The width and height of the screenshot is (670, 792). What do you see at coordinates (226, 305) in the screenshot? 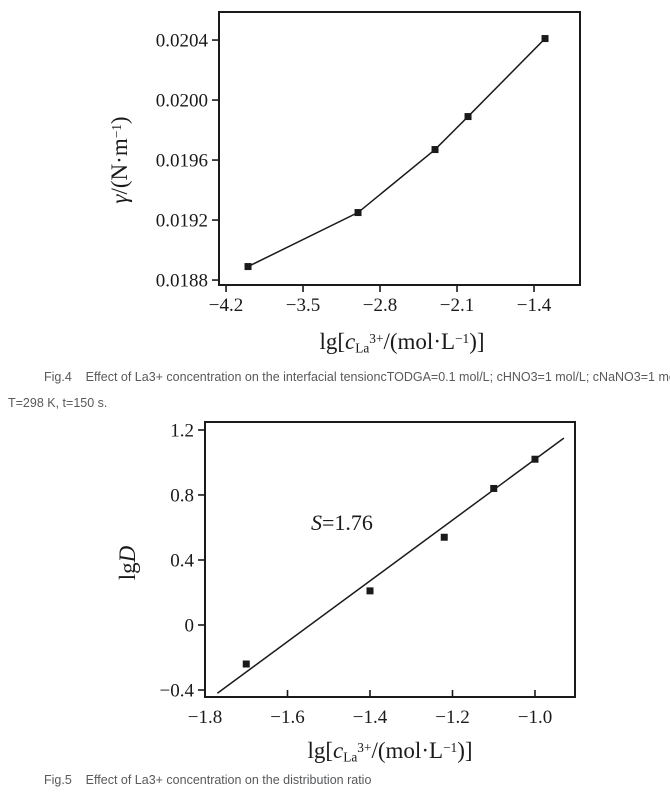
I see `fig4-x-tick-label: −4.2` at bounding box center [226, 305].